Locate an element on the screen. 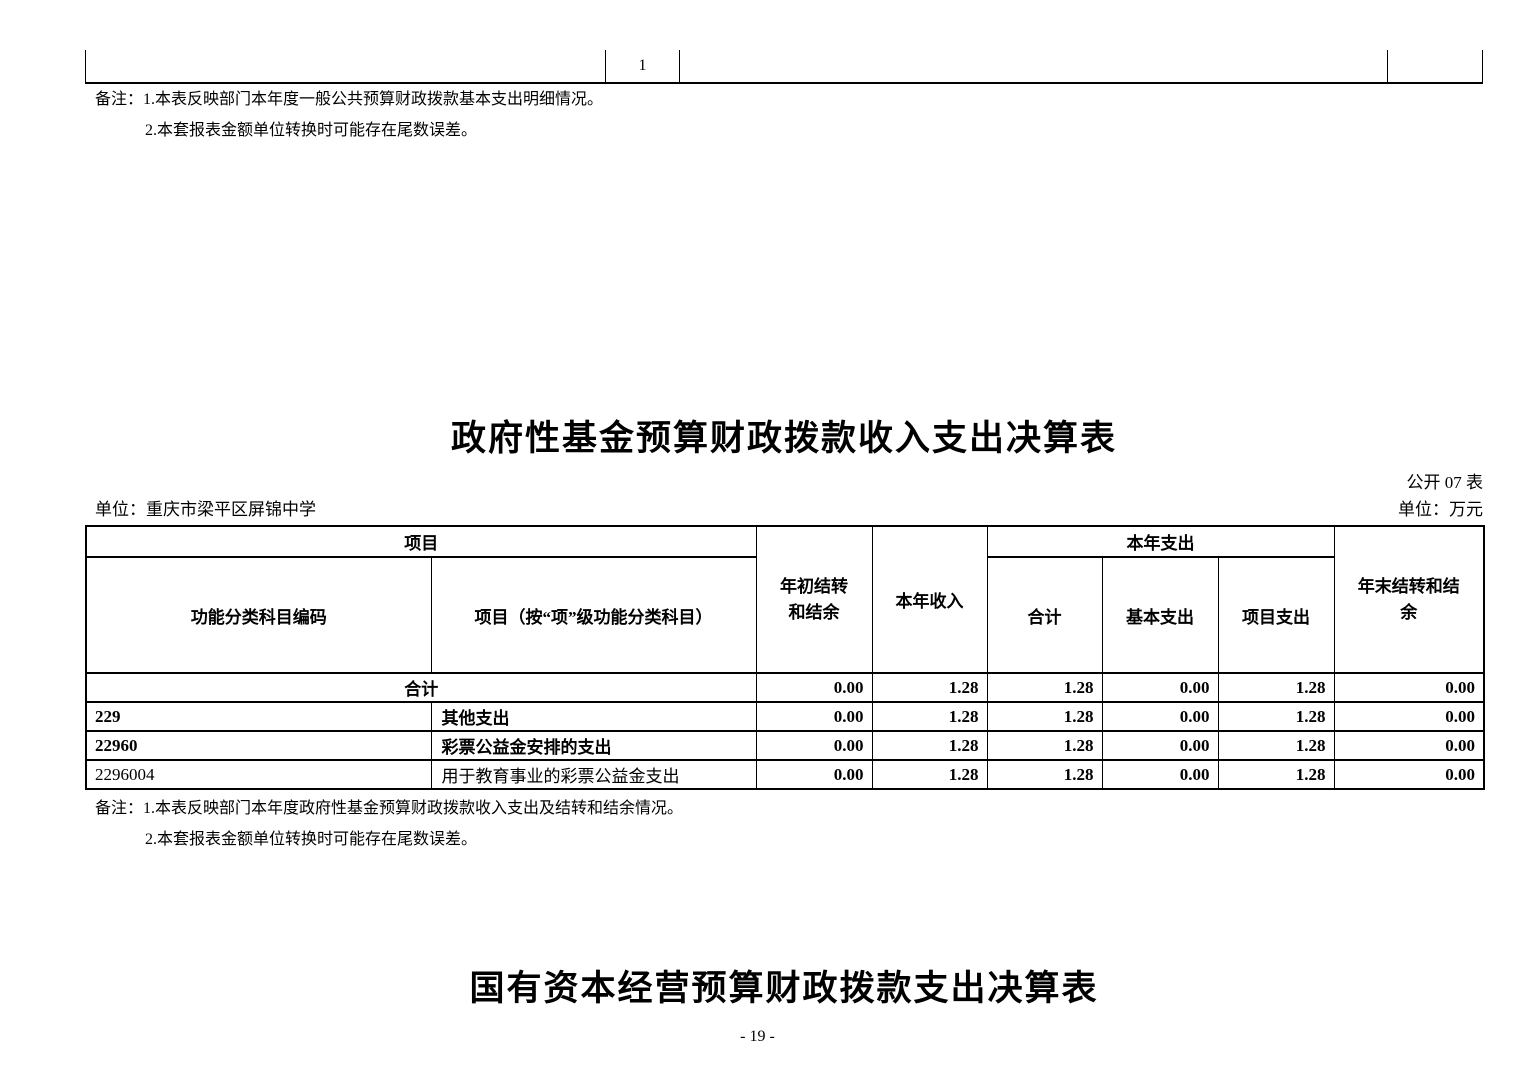 The height and width of the screenshot is (1069, 1515). func-code-cell: 22960 is located at coordinates (258, 745).